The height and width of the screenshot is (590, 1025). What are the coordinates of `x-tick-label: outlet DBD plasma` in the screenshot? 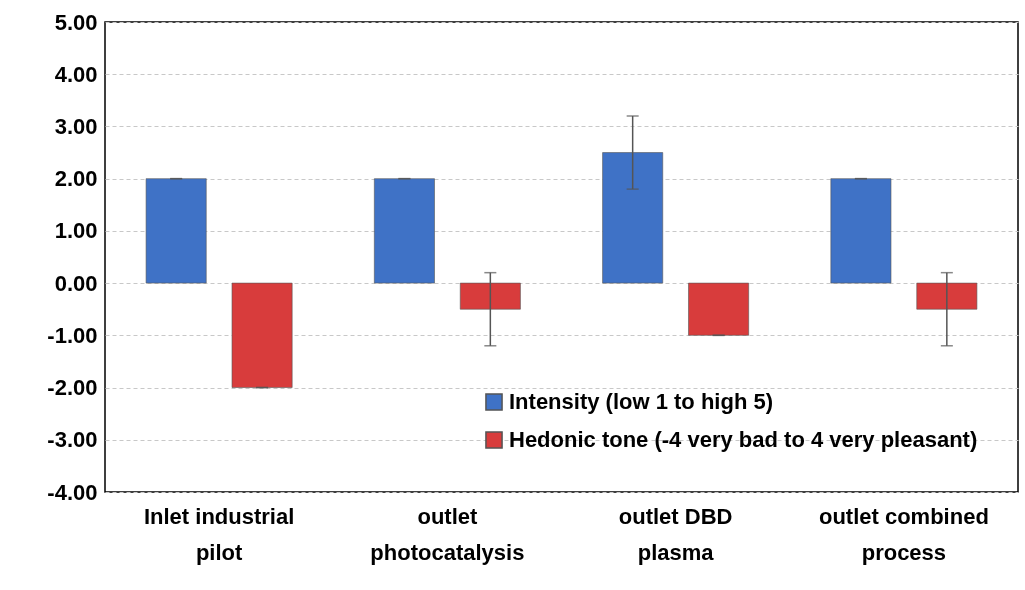 It's located at (675, 534).